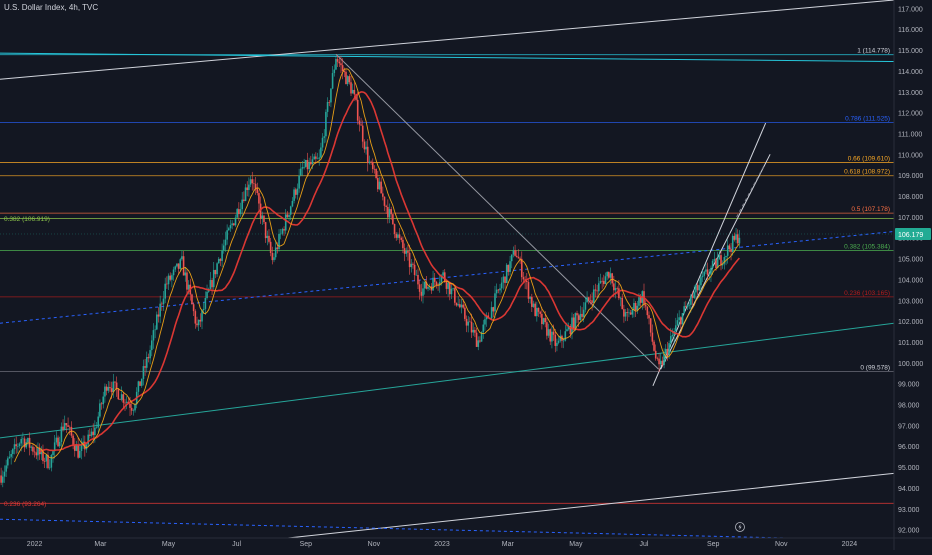 Image resolution: width=932 pixels, height=555 pixels. What do you see at coordinates (910, 364) in the screenshot?
I see `y-tick-label: 100.000` at bounding box center [910, 364].